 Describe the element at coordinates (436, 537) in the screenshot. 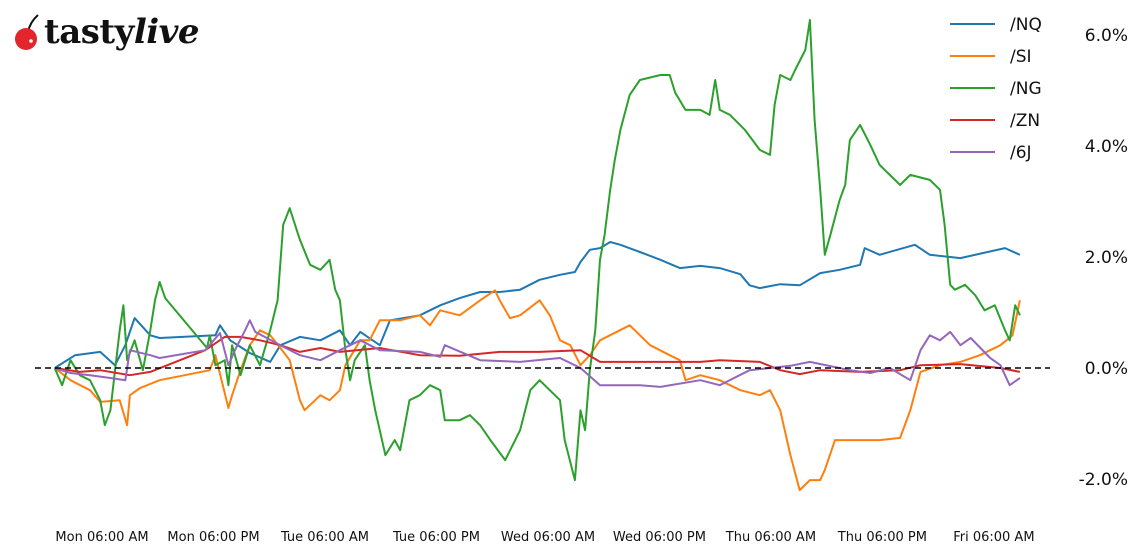

I see `x-tick-label: Tue 06:00 PM` at that location.